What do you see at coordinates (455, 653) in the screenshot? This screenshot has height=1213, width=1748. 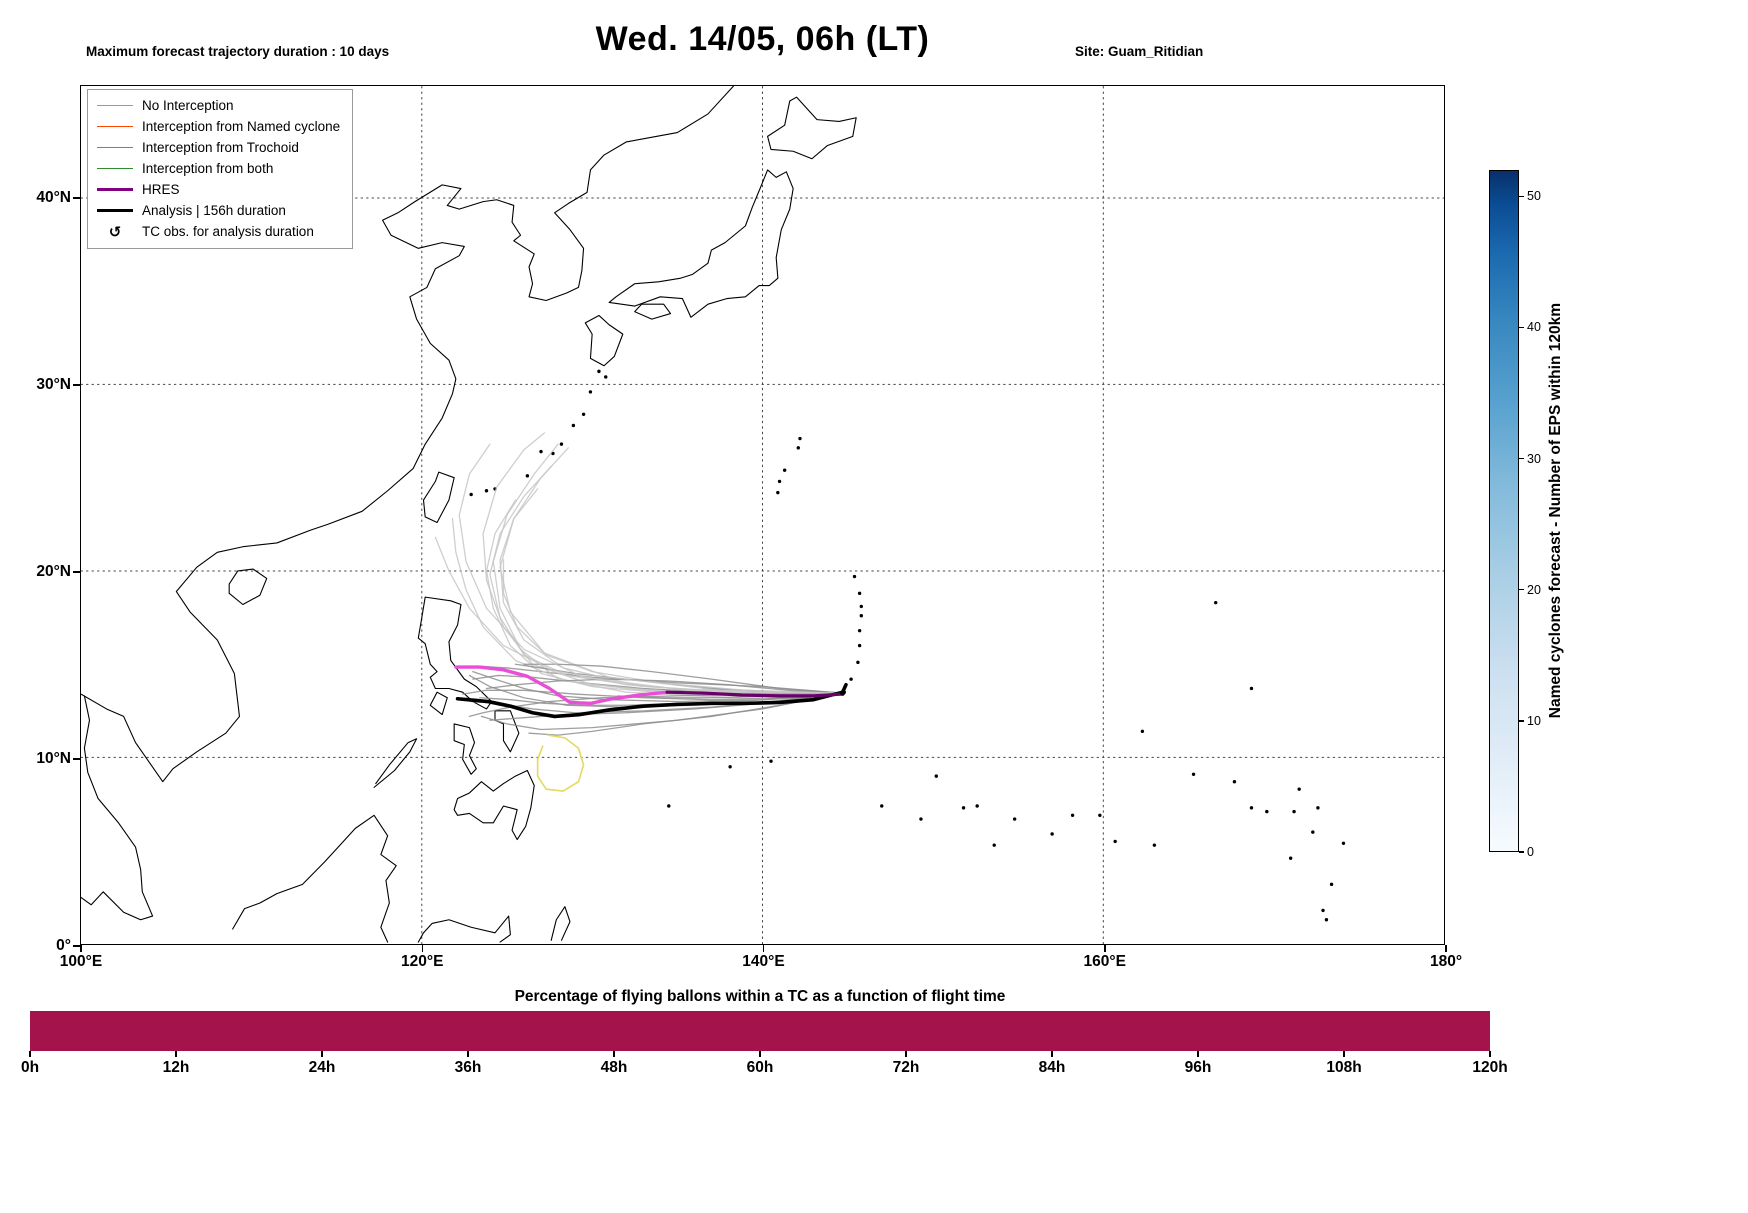 I see `coastline-luzon` at bounding box center [455, 653].